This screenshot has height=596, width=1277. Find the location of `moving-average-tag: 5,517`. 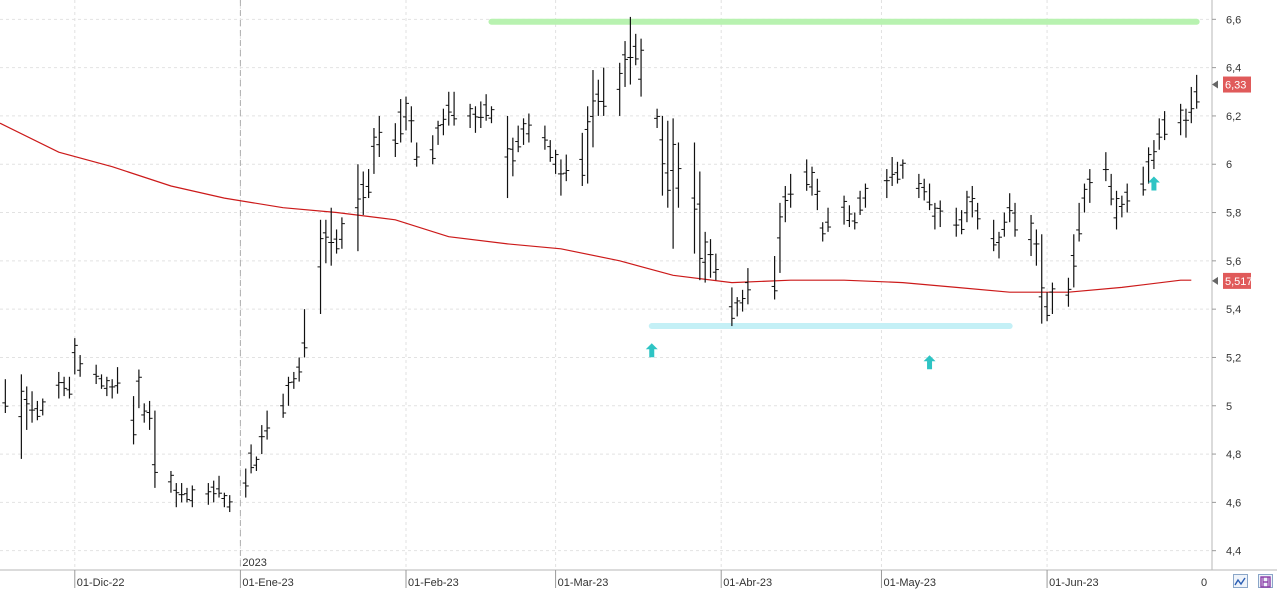

moving-average-tag: 5,517 is located at coordinates (1232, 280).